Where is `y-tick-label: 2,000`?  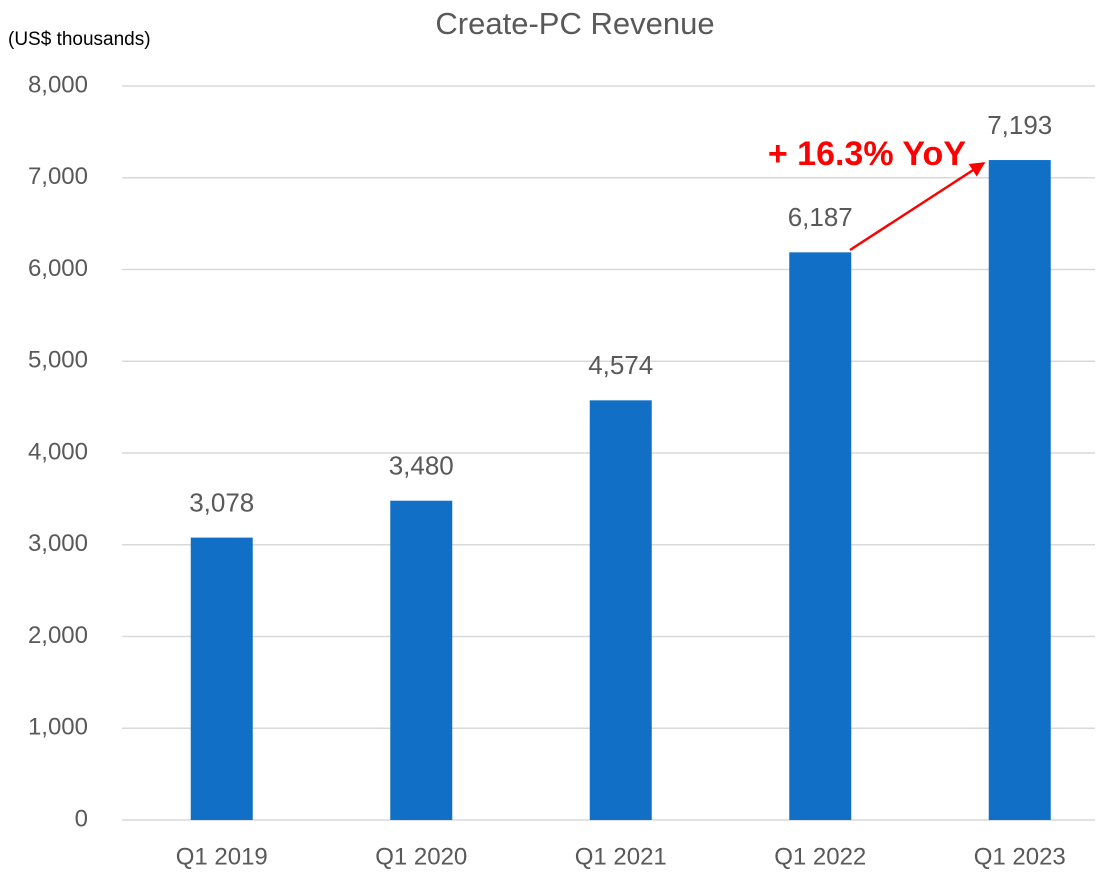 y-tick-label: 2,000 is located at coordinates (58, 635).